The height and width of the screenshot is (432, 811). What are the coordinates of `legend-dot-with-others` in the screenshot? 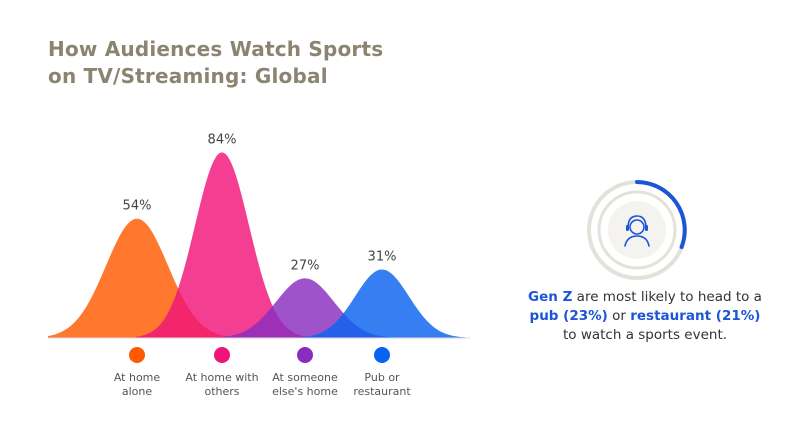 It's located at (222, 355).